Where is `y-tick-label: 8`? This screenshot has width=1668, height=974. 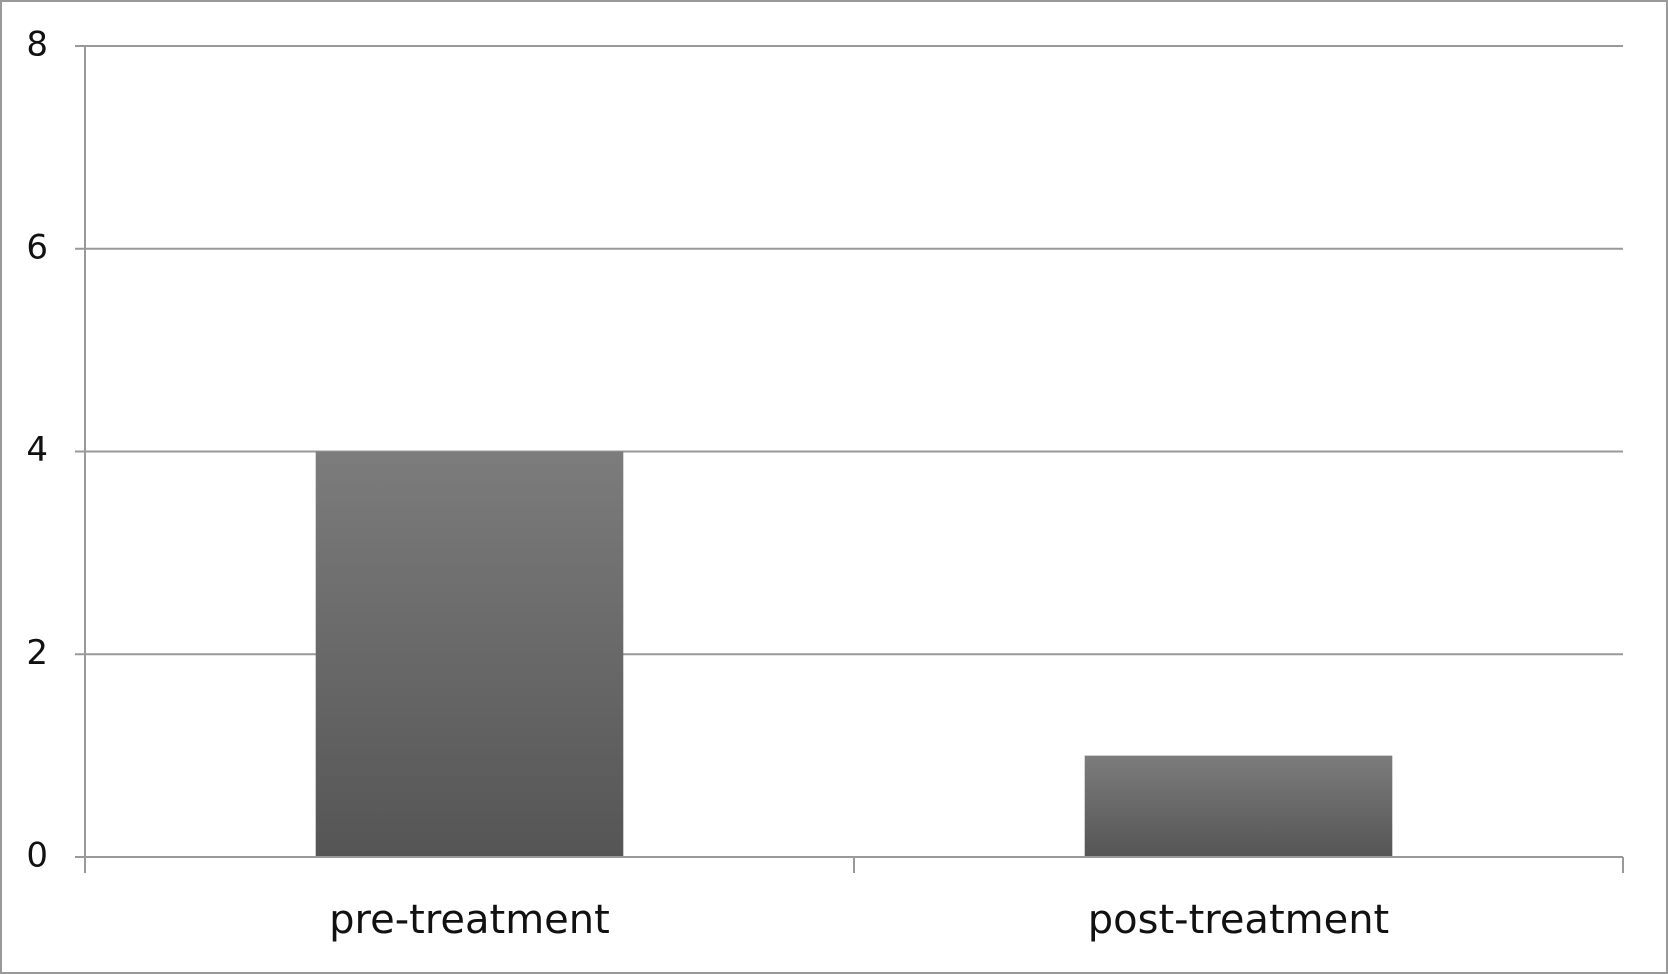 y-tick-label: 8 is located at coordinates (37, 45).